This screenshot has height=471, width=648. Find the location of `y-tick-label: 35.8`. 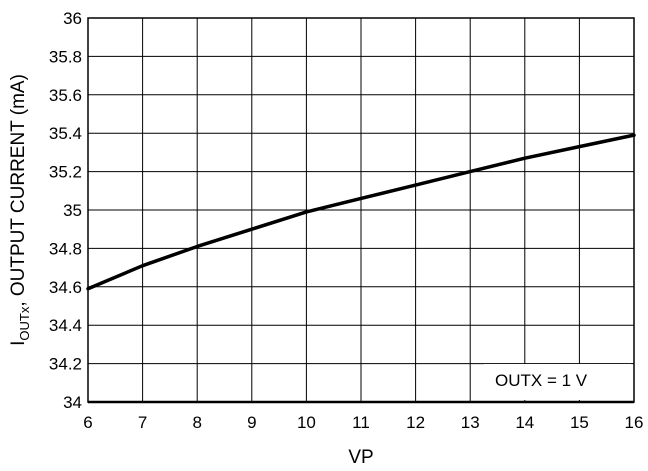

y-tick-label: 35.8 is located at coordinates (65, 56).